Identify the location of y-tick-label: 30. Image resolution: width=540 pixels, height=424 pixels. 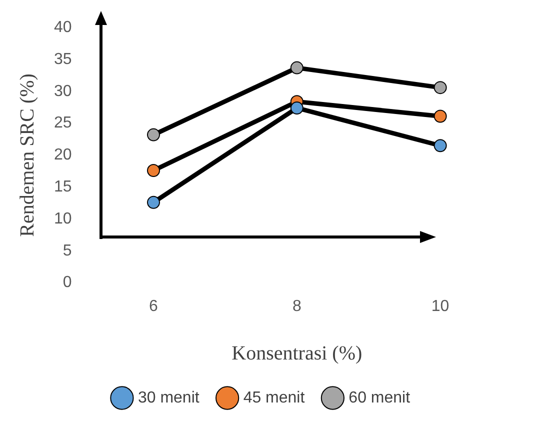
(63, 91).